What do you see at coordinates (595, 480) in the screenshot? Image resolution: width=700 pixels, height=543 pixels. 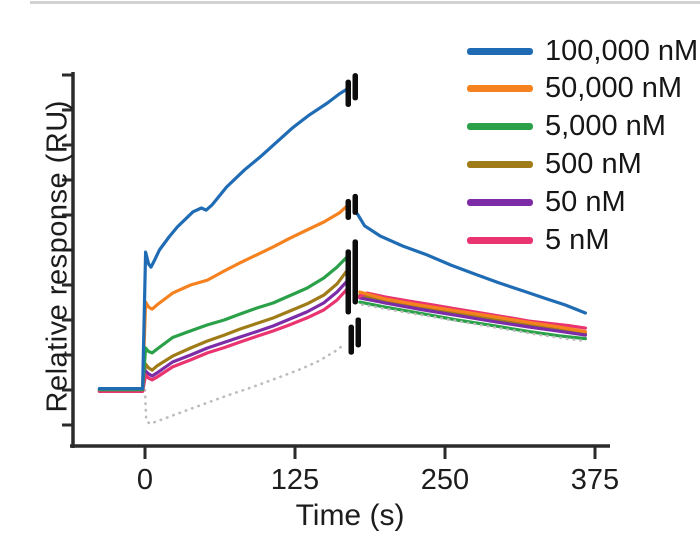 I see `x-tick-label-375: 375` at bounding box center [595, 480].